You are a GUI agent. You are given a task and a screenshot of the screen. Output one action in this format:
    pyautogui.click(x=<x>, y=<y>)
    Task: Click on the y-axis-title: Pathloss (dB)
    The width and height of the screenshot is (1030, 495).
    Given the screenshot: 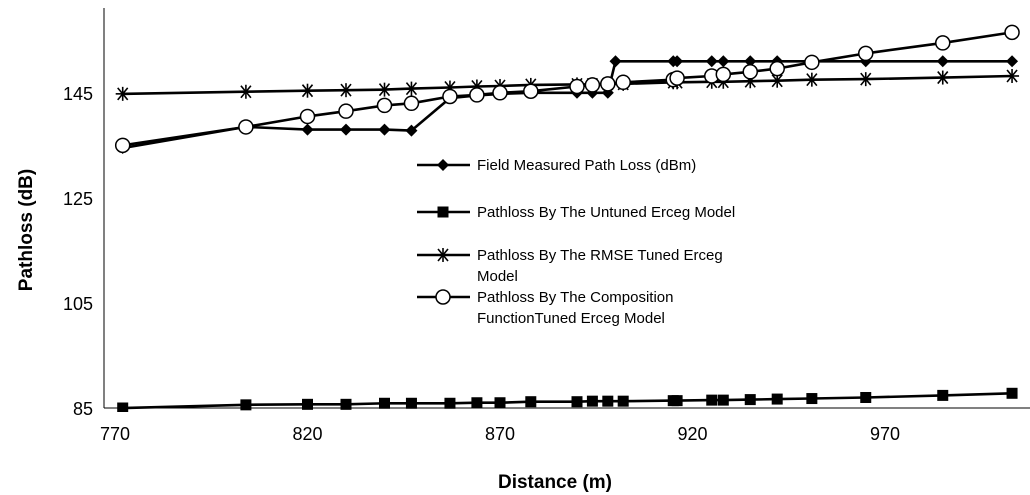 What is the action you would take?
    pyautogui.click(x=26, y=230)
    